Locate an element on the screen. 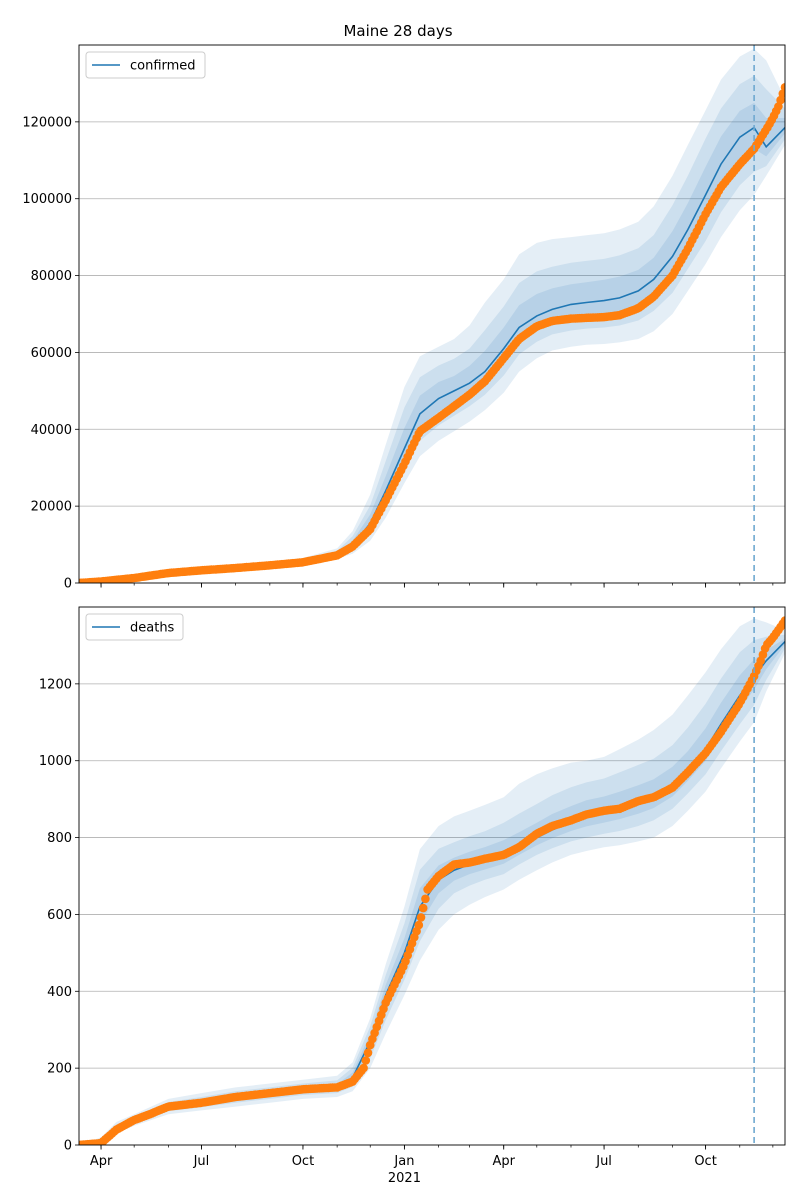  y-tick-label: 1000 is located at coordinates (55, 761).